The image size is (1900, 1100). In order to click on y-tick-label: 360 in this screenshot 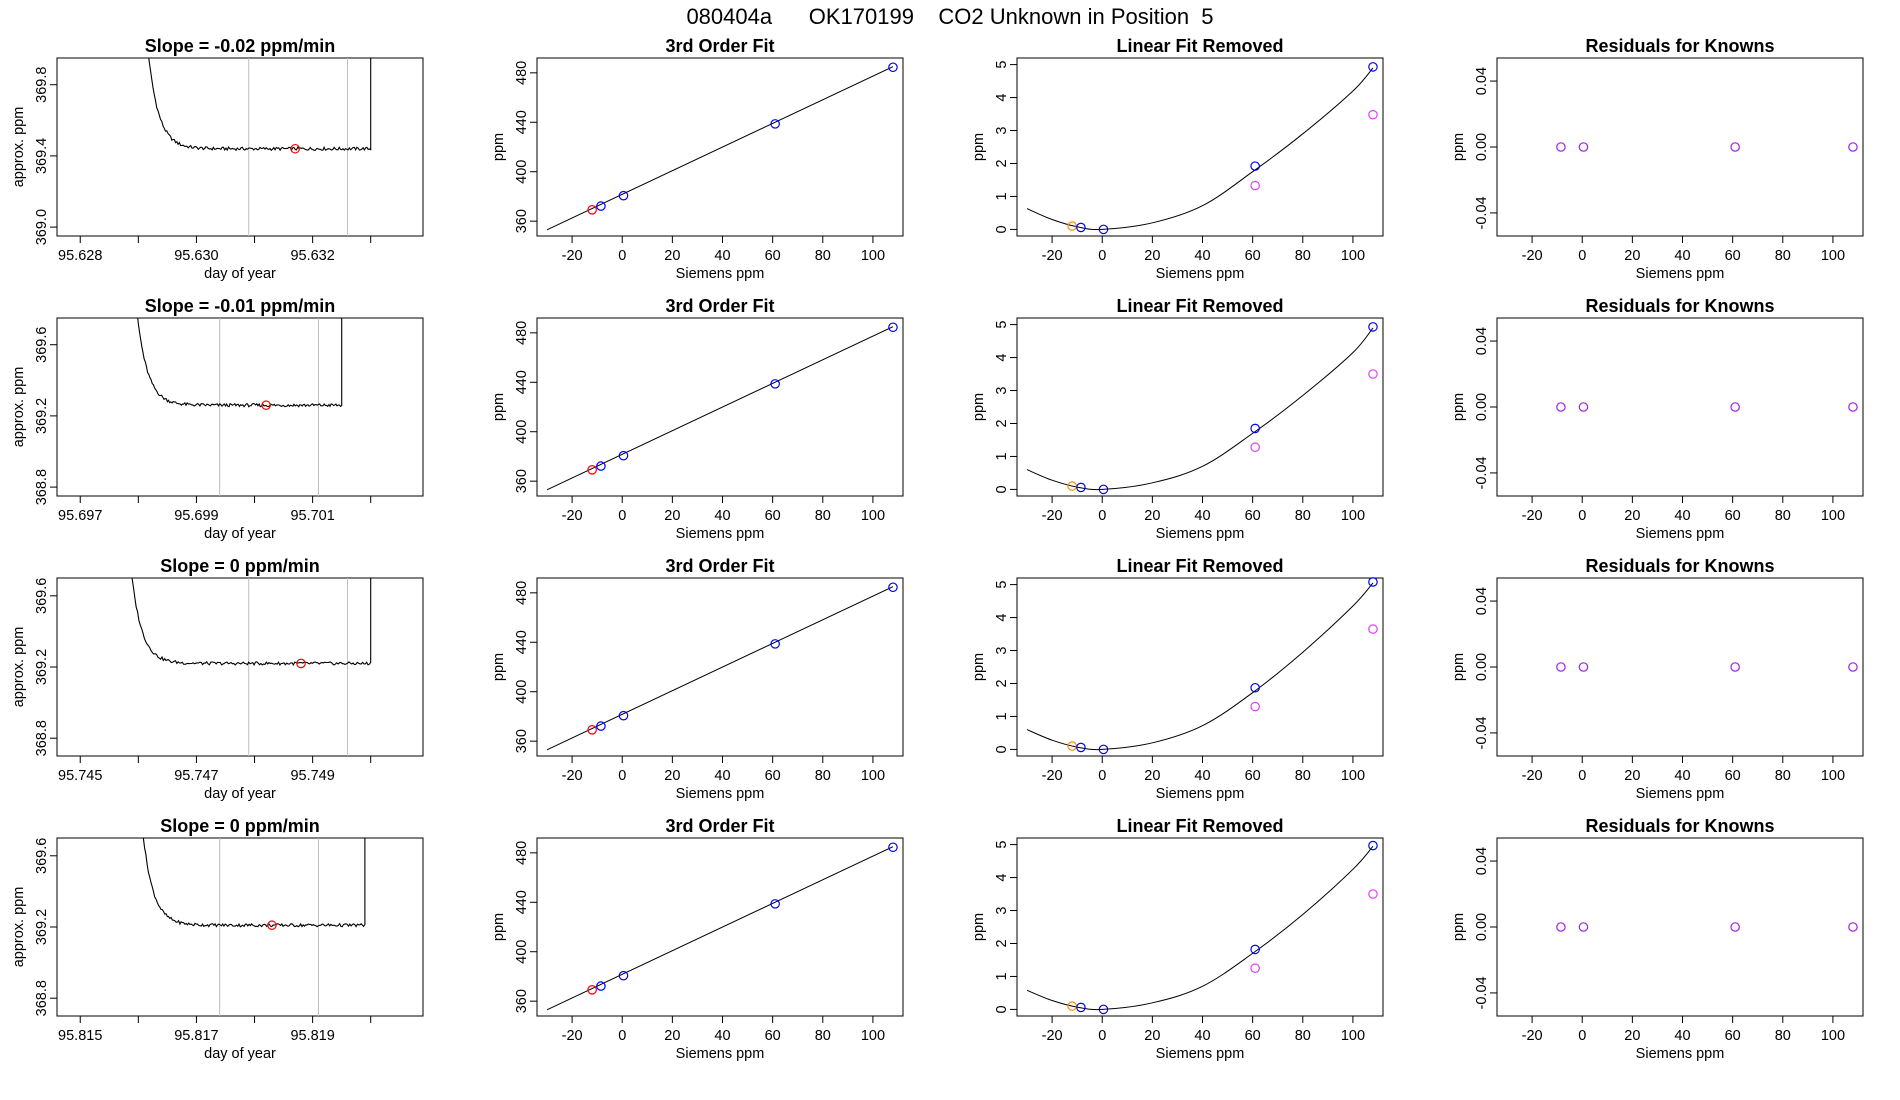, I will do `click(522, 1001)`.